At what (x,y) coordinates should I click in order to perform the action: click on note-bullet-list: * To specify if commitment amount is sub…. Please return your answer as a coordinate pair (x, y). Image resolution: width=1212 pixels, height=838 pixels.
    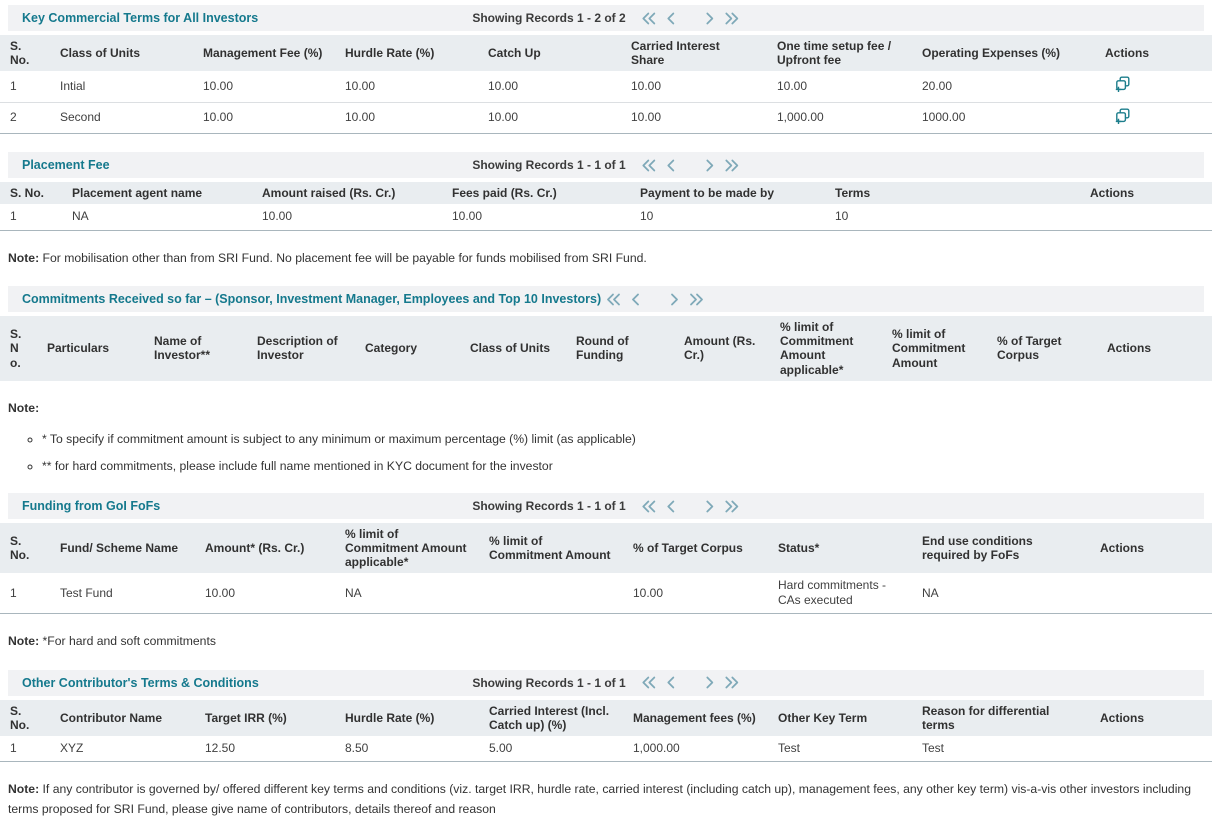
    Looking at the image, I should click on (606, 453).